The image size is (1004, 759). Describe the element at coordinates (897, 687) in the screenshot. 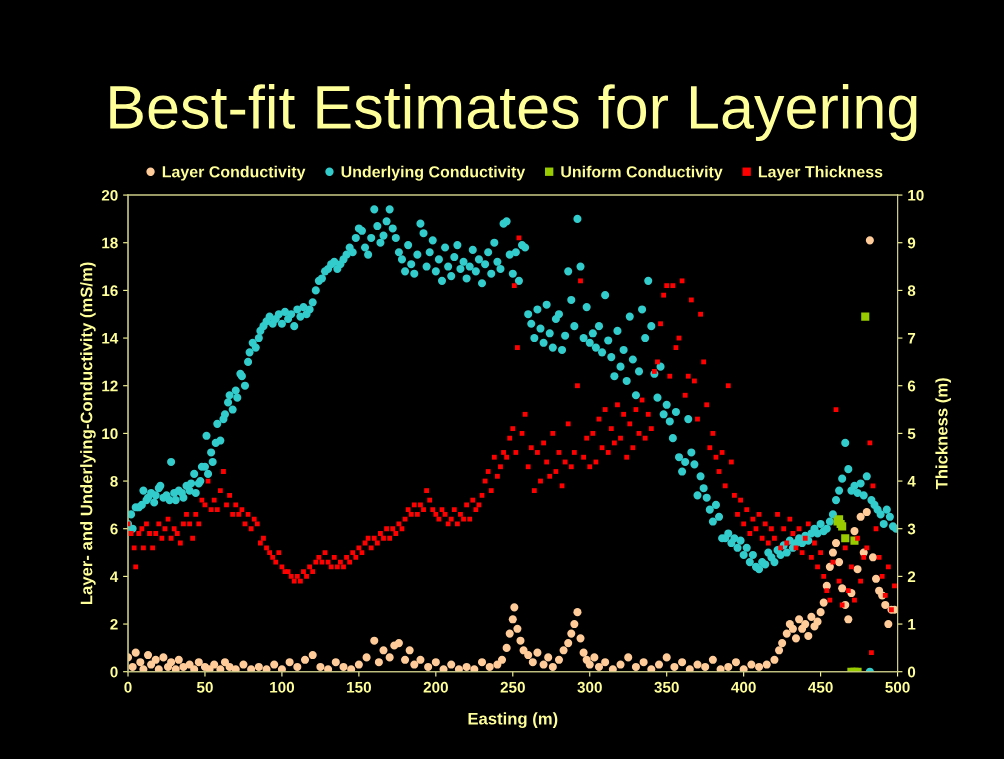

I see `x-tick-label: 500` at that location.